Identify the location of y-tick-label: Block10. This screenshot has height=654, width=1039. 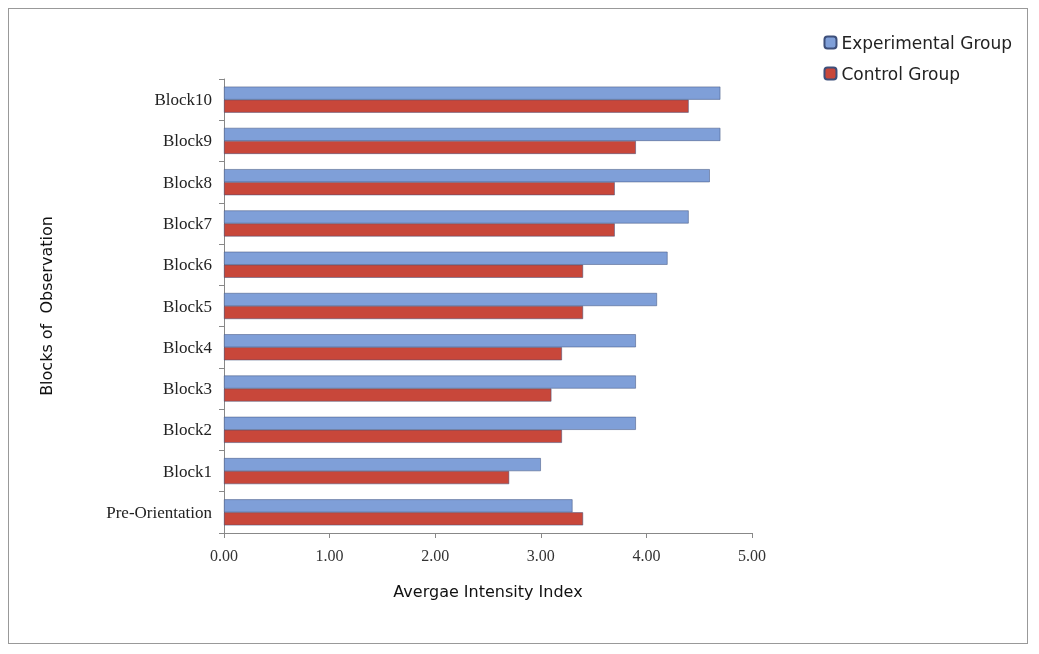
(183, 100).